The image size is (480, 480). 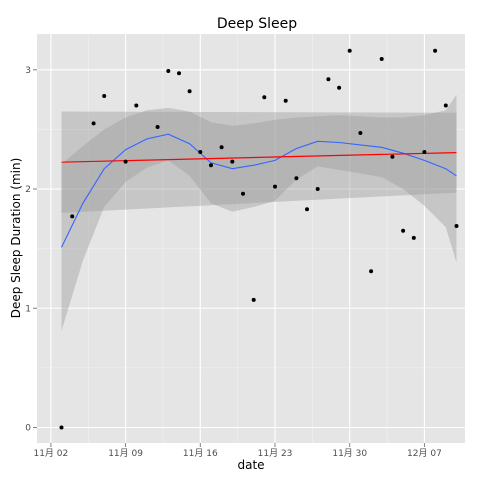 I want to click on y-tick-label: 1, so click(x=28, y=309).